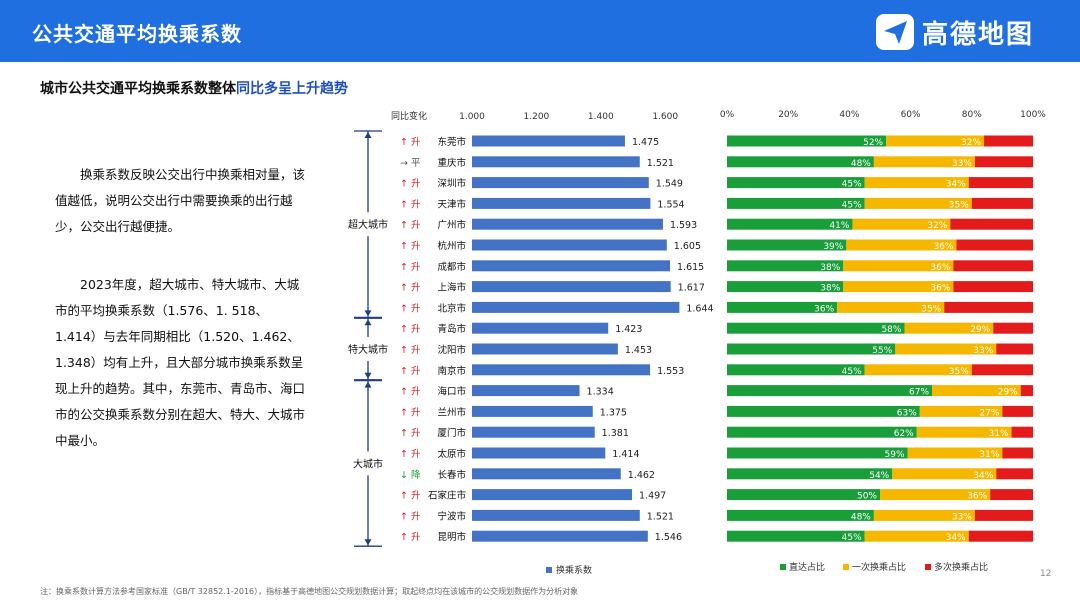  What do you see at coordinates (668, 537) in the screenshot?
I see `coefficient-value-label: 1.546` at bounding box center [668, 537].